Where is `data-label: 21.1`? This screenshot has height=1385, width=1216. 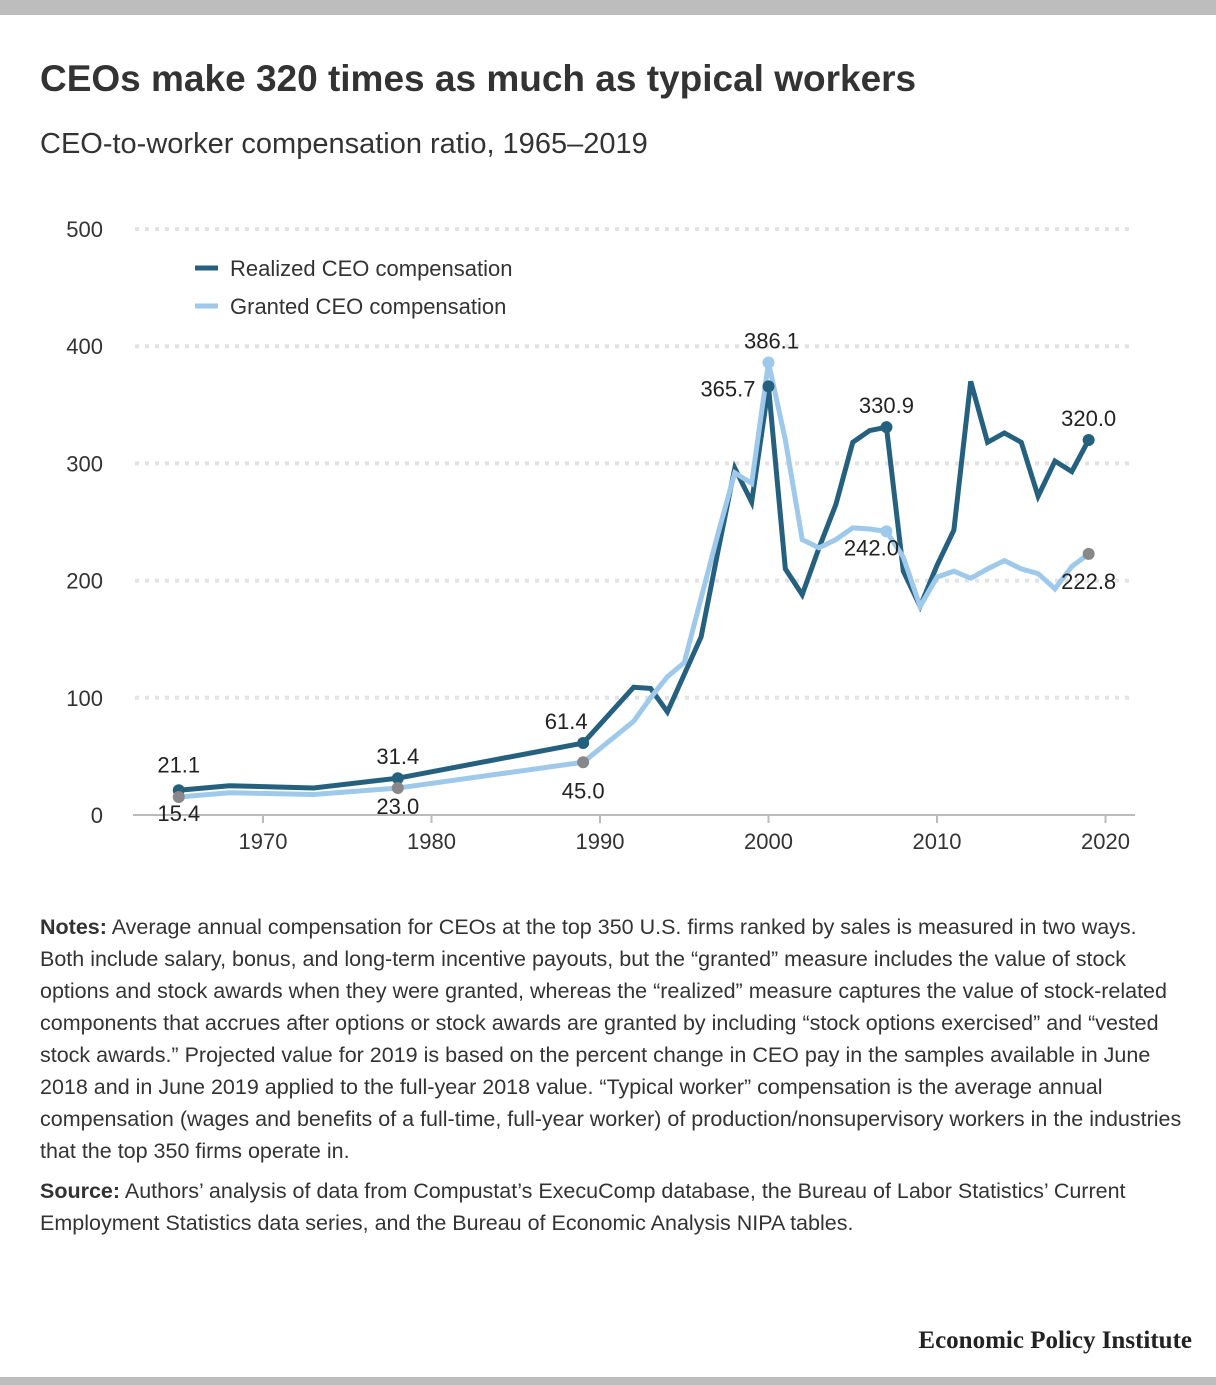 data-label: 21.1 is located at coordinates (178, 764).